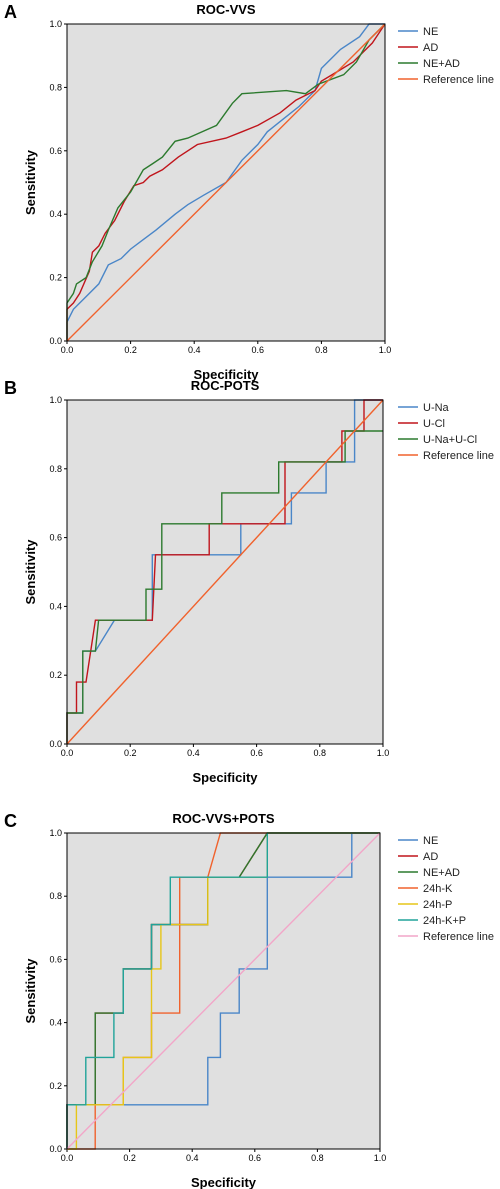 The image size is (500, 1189). I want to click on legend-label: 24h-P, so click(437, 905).